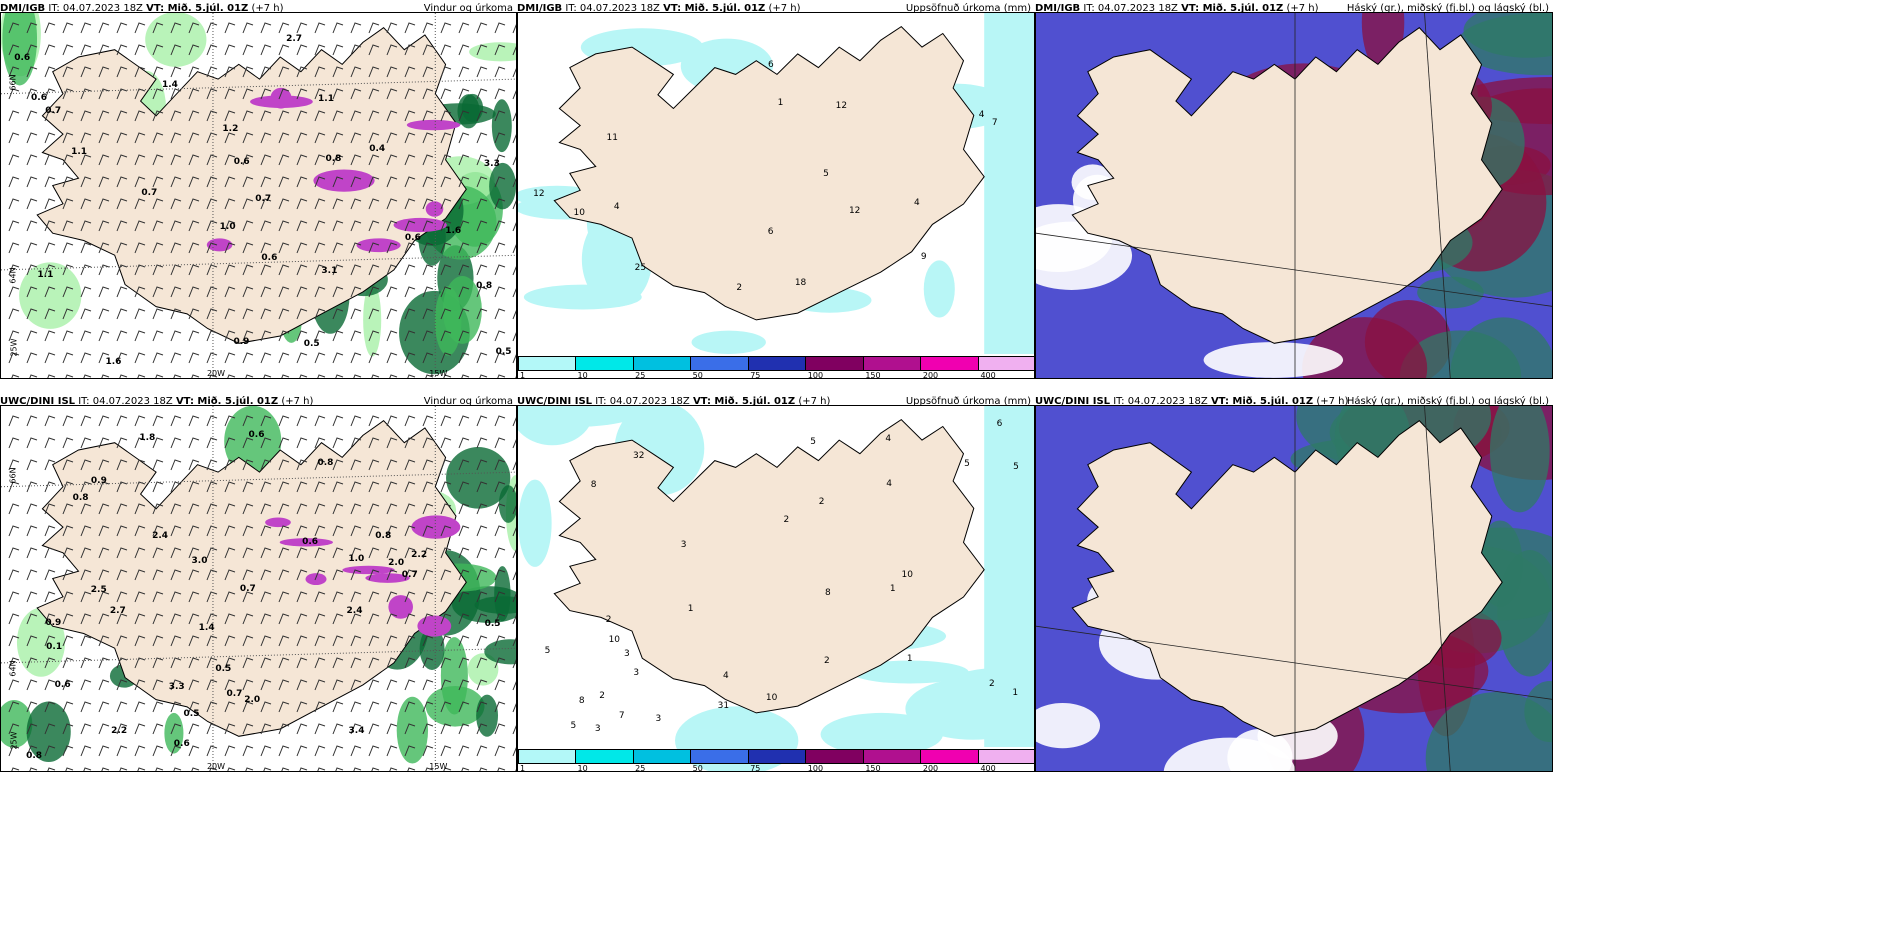  Describe the element at coordinates (540, 8) in the screenshot. I see `model-name: DMI/IGB` at that location.